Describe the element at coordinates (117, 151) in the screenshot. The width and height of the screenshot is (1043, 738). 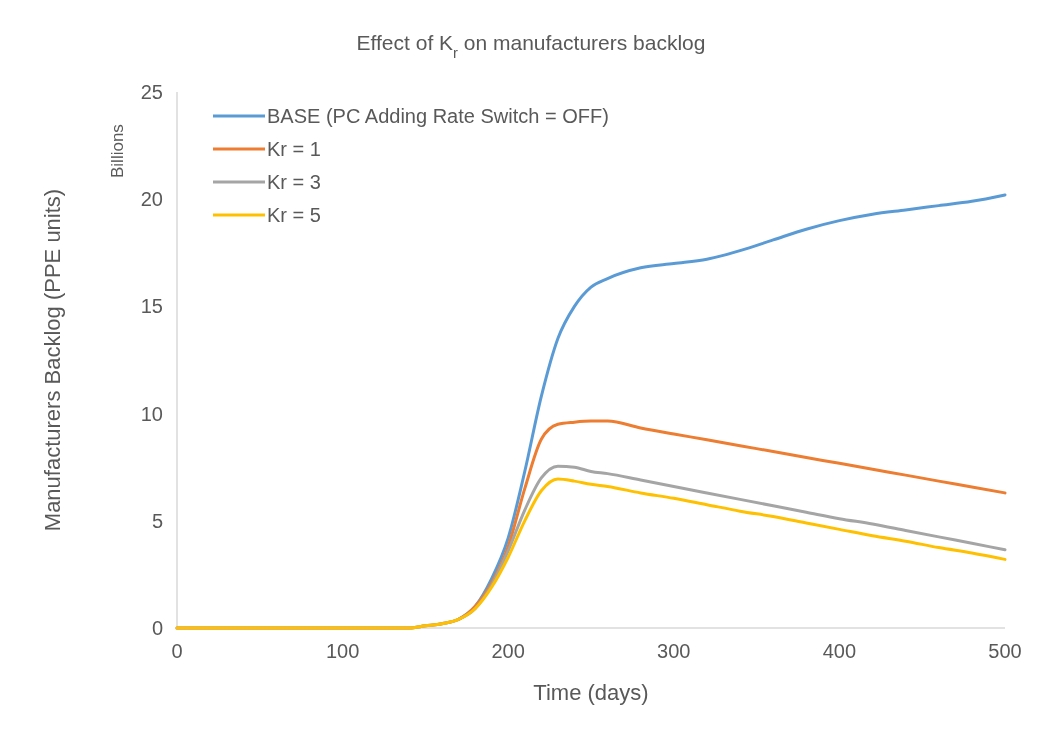
I see `text: Billions` at that location.